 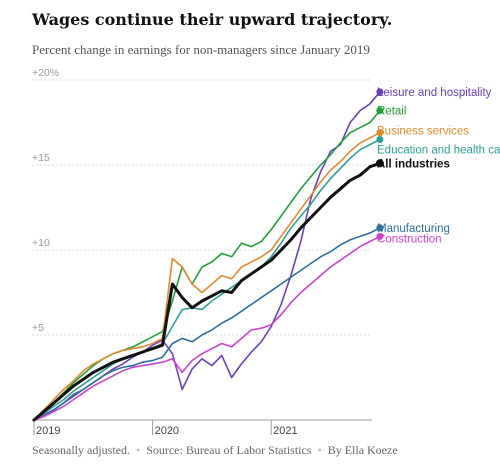 What do you see at coordinates (48, 431) in the screenshot?
I see `x-tick-label: 2019` at bounding box center [48, 431].